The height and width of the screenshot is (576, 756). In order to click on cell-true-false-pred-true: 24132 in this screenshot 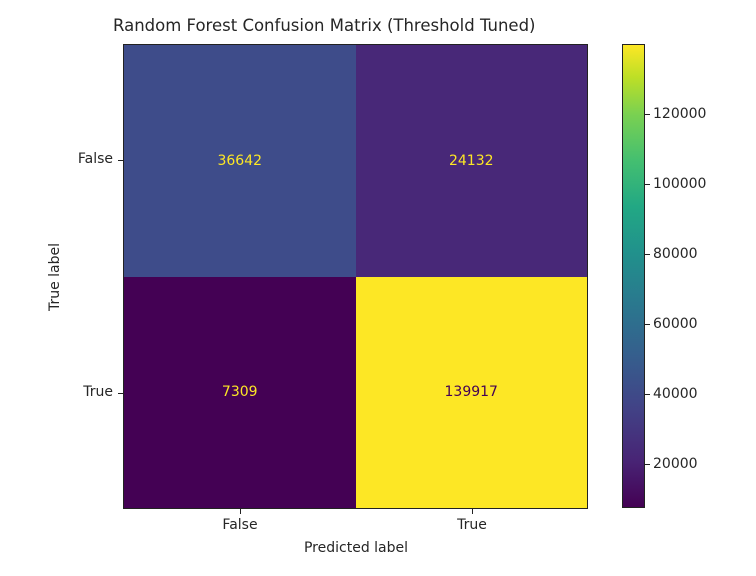, I will do `click(471, 161)`.